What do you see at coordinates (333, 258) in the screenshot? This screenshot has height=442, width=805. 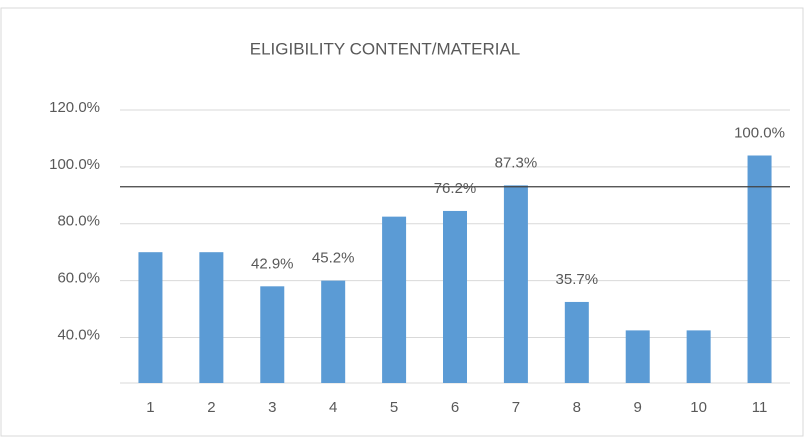 I see `annotation: 45.2%` at bounding box center [333, 258].